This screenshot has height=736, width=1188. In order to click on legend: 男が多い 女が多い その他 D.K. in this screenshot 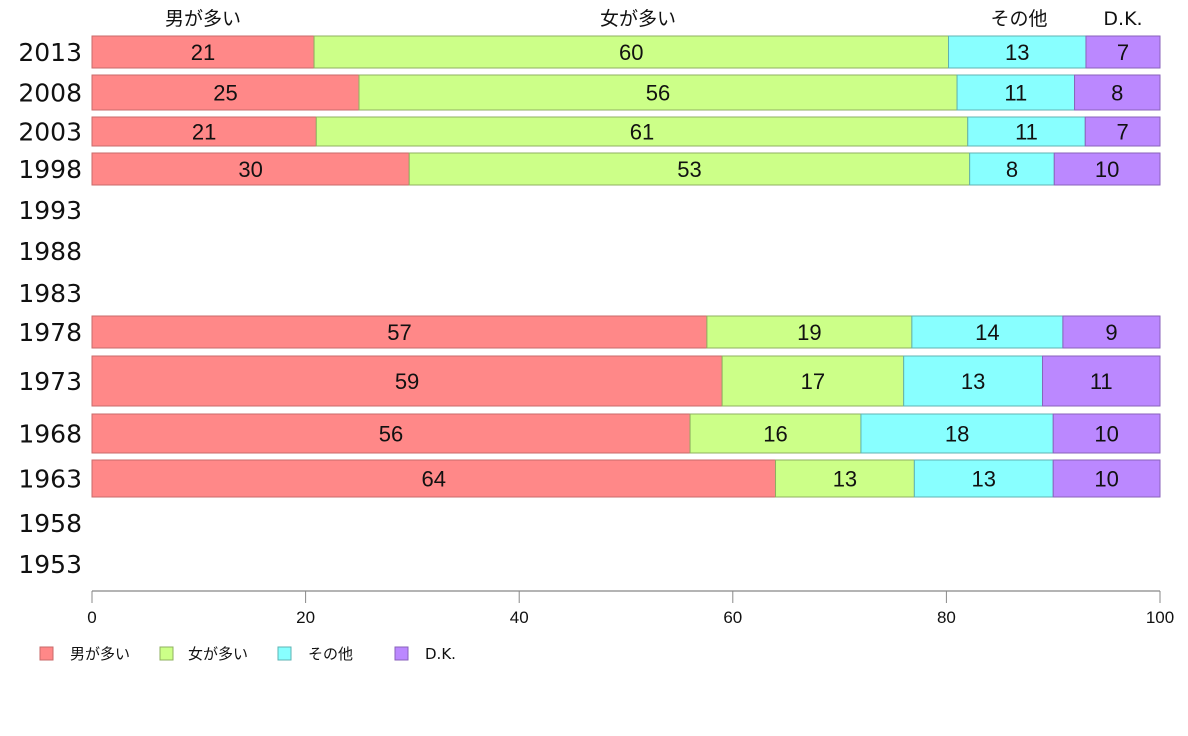, I will do `click(247, 654)`.